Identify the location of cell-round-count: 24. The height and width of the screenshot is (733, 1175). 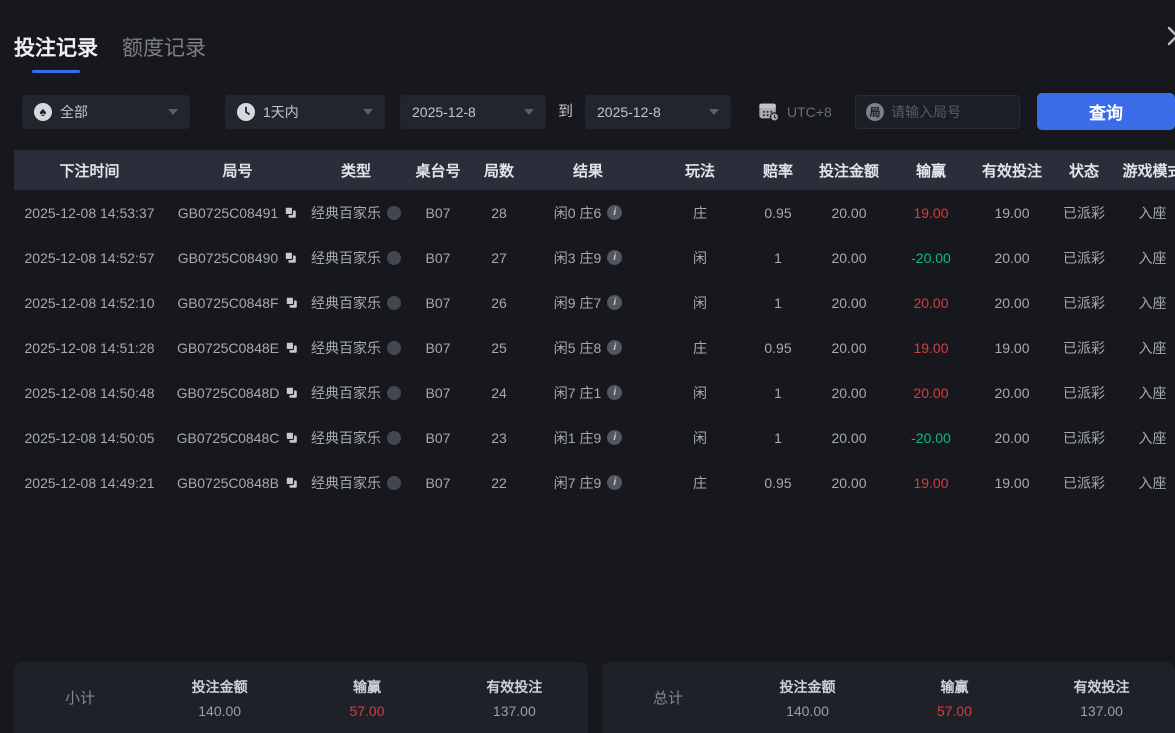
(499, 392).